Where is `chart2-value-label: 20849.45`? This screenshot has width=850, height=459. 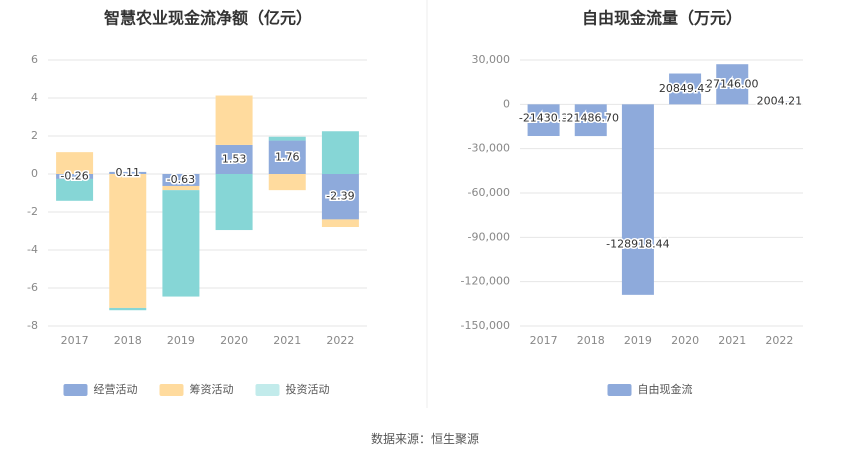 chart2-value-label: 20849.45 is located at coordinates (685, 88).